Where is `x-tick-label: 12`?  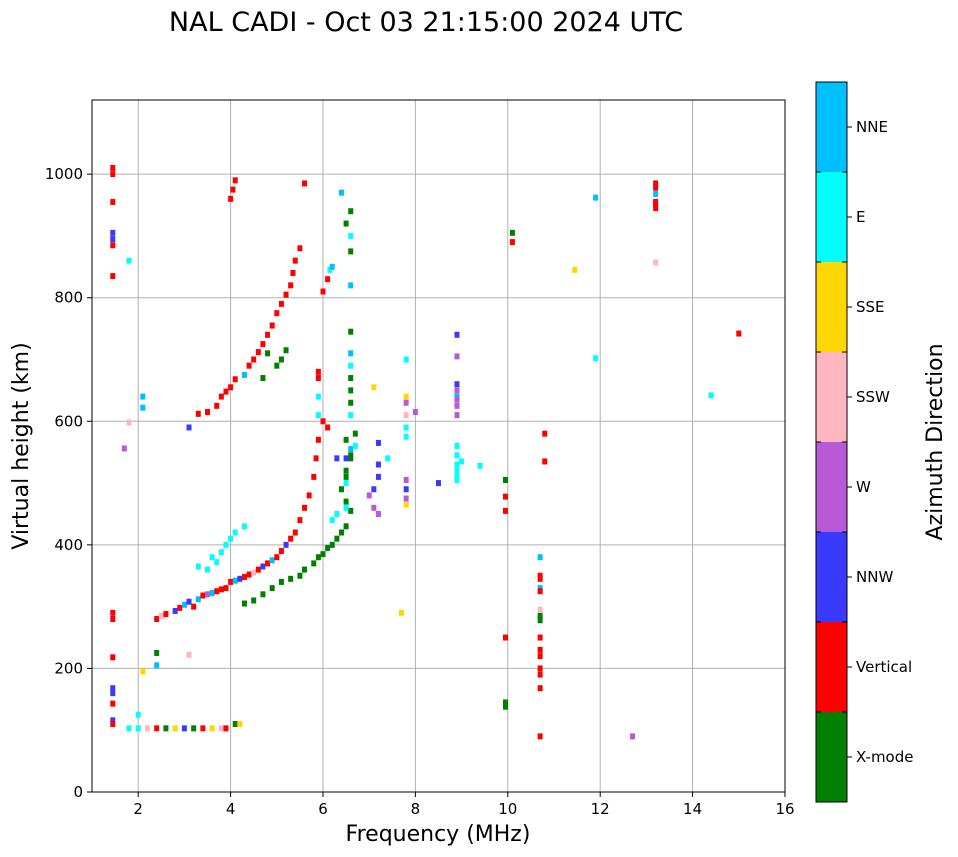
x-tick-label: 12 is located at coordinates (600, 809).